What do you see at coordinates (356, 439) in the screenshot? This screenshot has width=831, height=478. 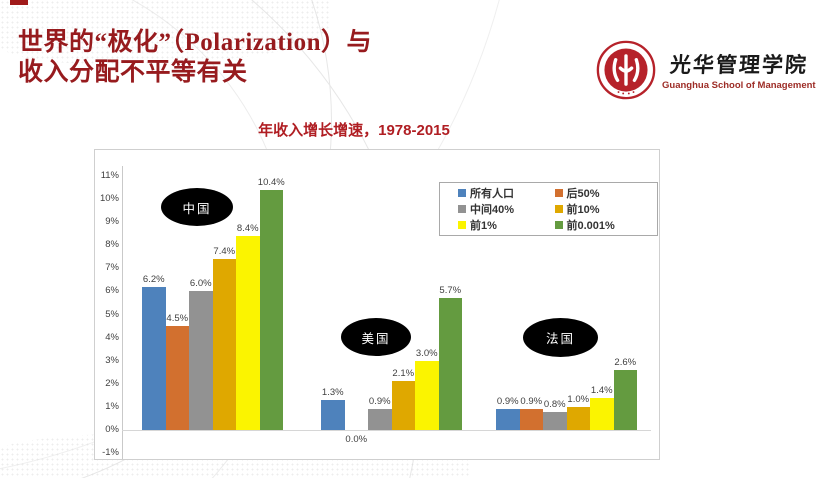 I see `bar-value-label: 0.0%` at bounding box center [356, 439].